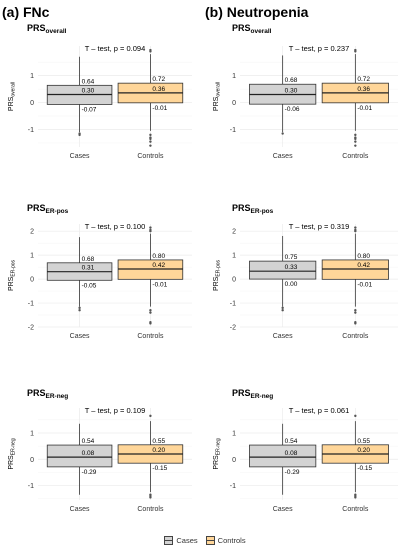 This screenshot has height=550, width=410. I want to click on q1-label: -0.29, so click(89, 472).